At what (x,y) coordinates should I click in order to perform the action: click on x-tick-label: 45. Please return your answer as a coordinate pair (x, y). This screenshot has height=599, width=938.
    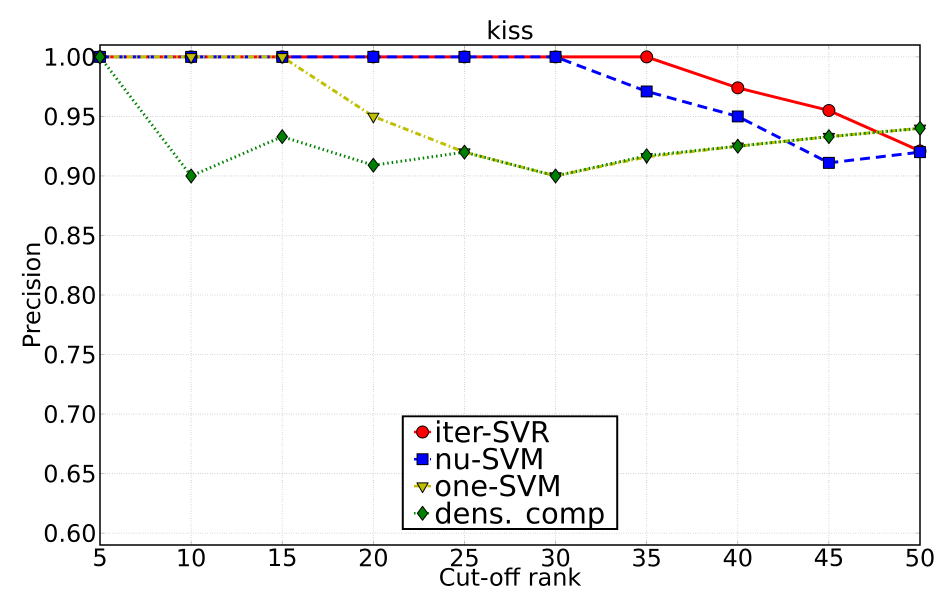
    Looking at the image, I should click on (828, 557).